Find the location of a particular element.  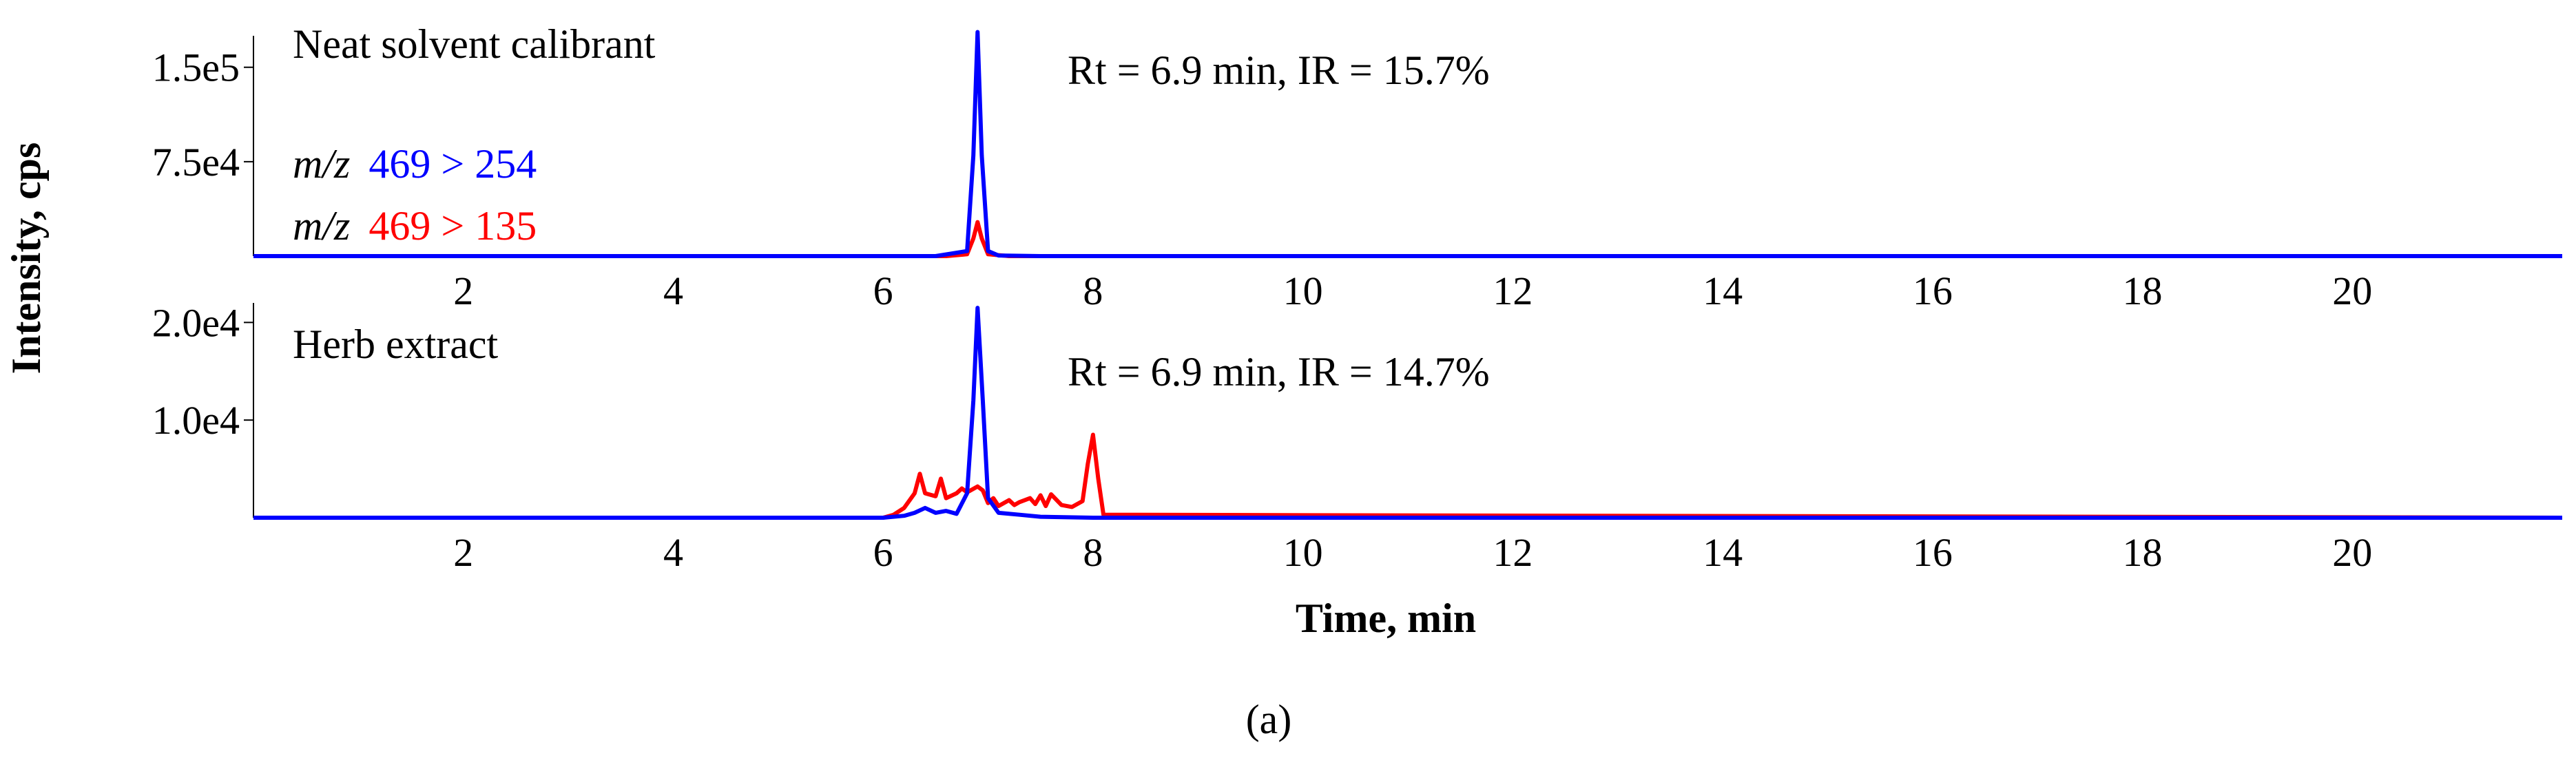

panel2-x-tick-label: 8 is located at coordinates (1093, 552).